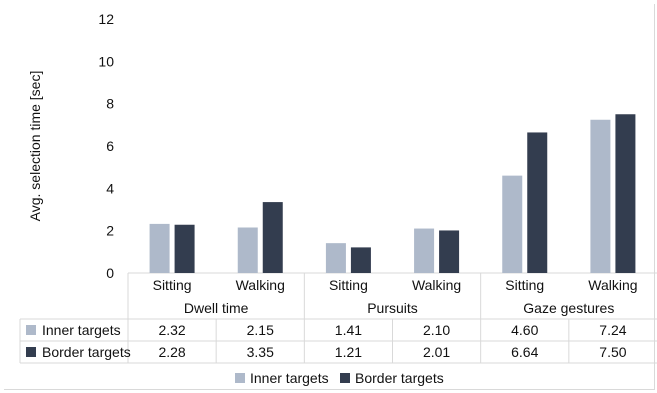 This screenshot has height=393, width=657. What do you see at coordinates (171, 330) in the screenshot?
I see `data-label: 2.32` at bounding box center [171, 330].